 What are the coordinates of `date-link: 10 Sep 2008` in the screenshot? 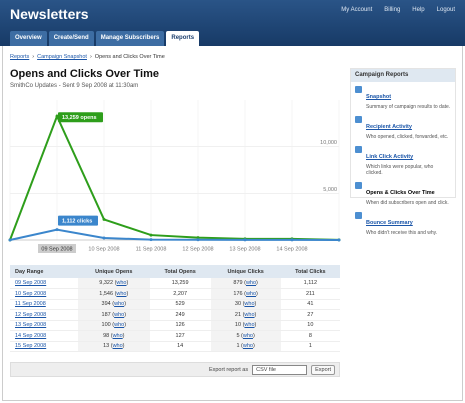 It's located at (31, 293).